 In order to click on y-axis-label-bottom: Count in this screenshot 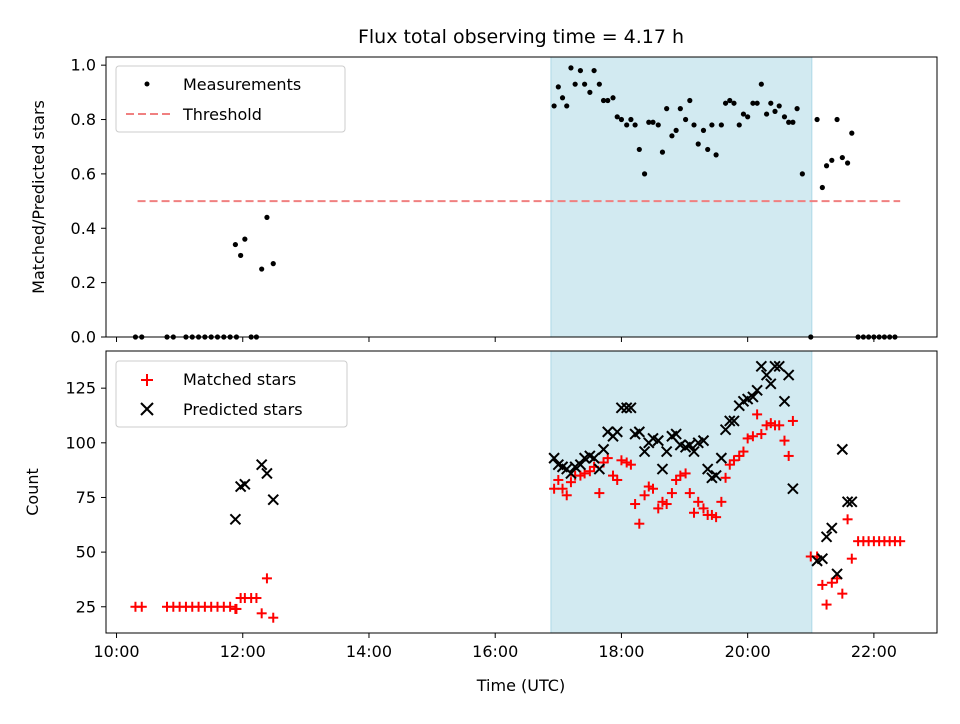, I will do `click(32, 492)`.